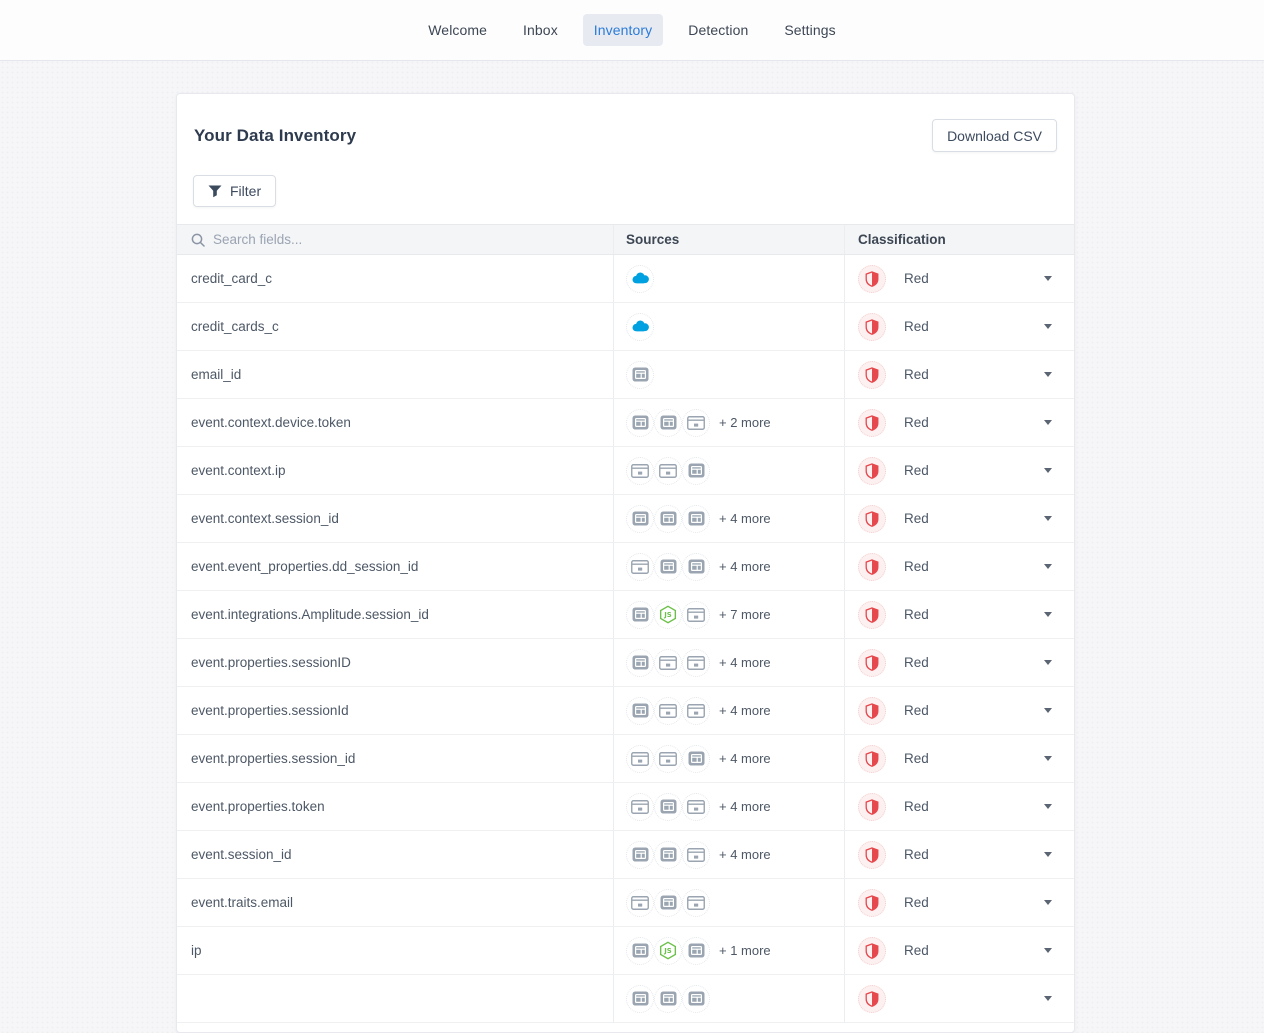  Describe the element at coordinates (625, 127) in the screenshot. I see `panel-header: Your Data Inventory Download CSV` at that location.